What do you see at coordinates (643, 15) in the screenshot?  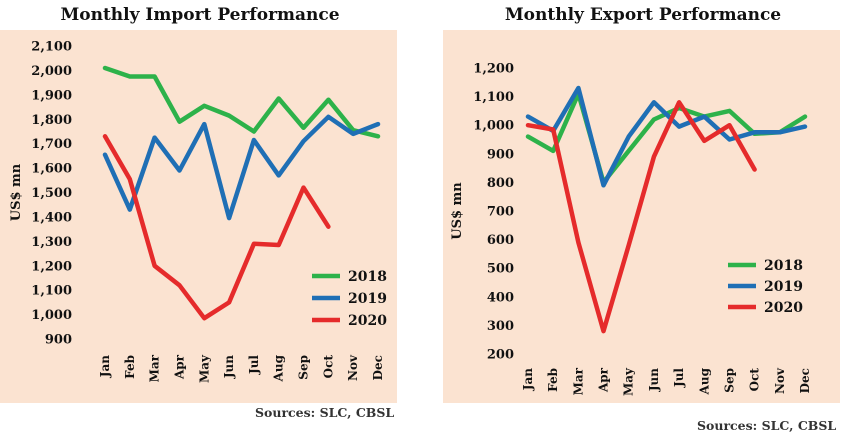 I see `export-chart-title: Monthly Export Performance` at bounding box center [643, 15].